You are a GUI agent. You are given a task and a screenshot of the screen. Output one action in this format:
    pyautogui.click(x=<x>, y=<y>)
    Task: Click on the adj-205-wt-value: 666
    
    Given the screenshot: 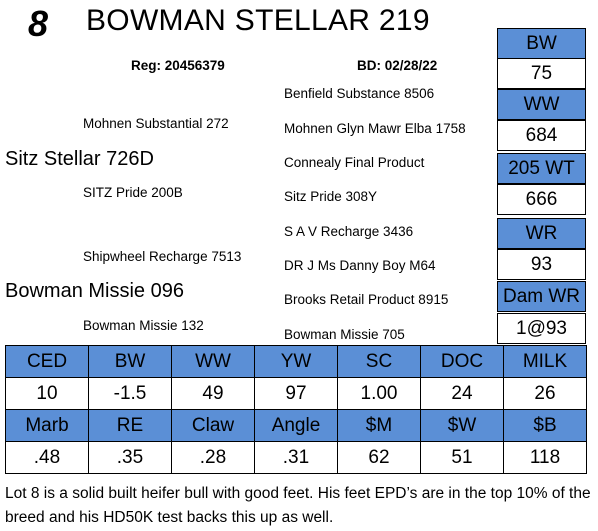 What is the action you would take?
    pyautogui.click(x=541, y=199)
    